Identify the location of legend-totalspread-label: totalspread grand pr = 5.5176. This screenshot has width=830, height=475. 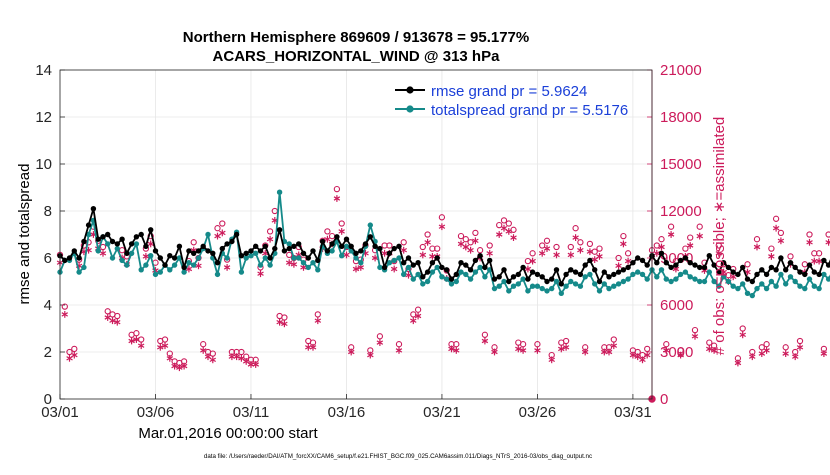
(529, 110).